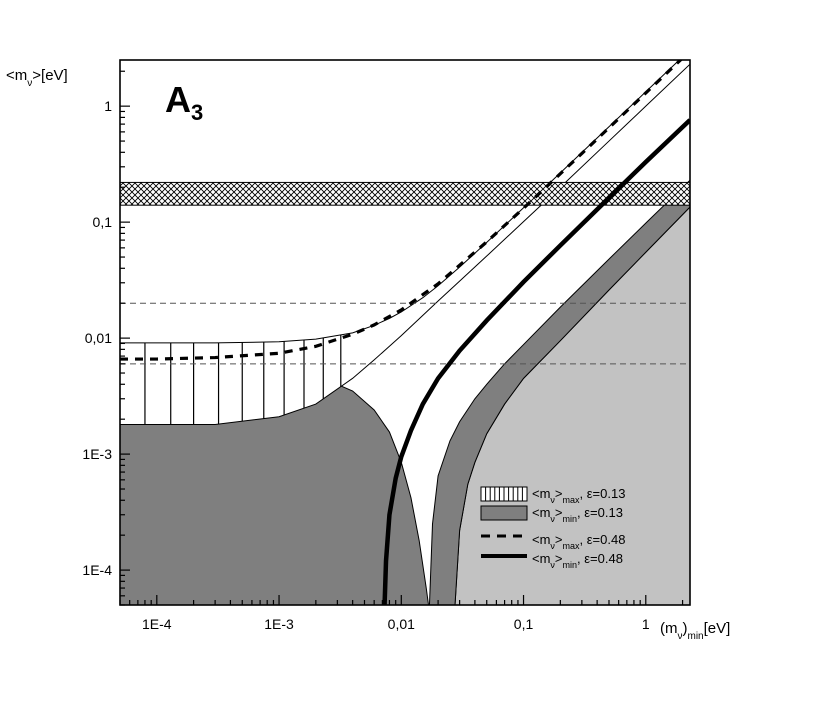 Image resolution: width=817 pixels, height=708 pixels. I want to click on y-axis-label: <mν>[eV], so click(37, 78).